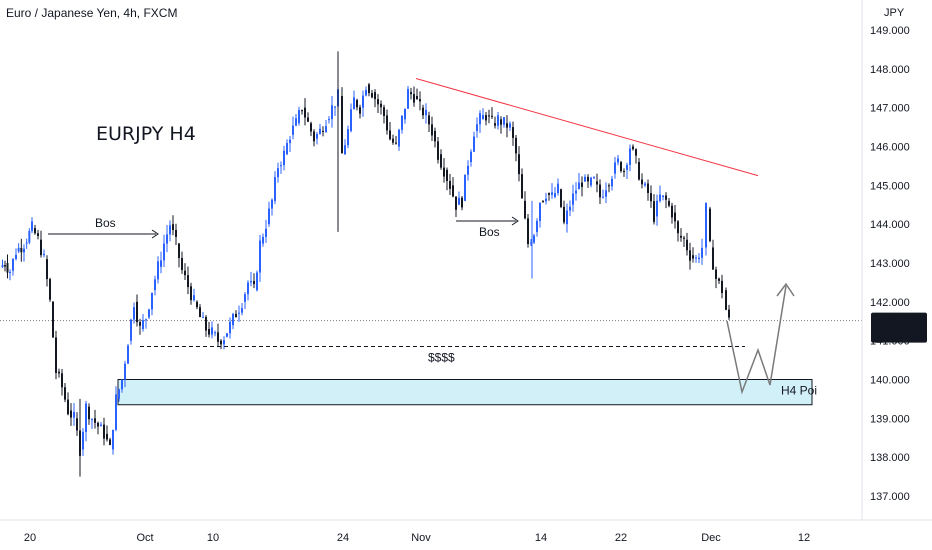  What do you see at coordinates (343, 538) in the screenshot?
I see `time-tick-label: 24` at bounding box center [343, 538].